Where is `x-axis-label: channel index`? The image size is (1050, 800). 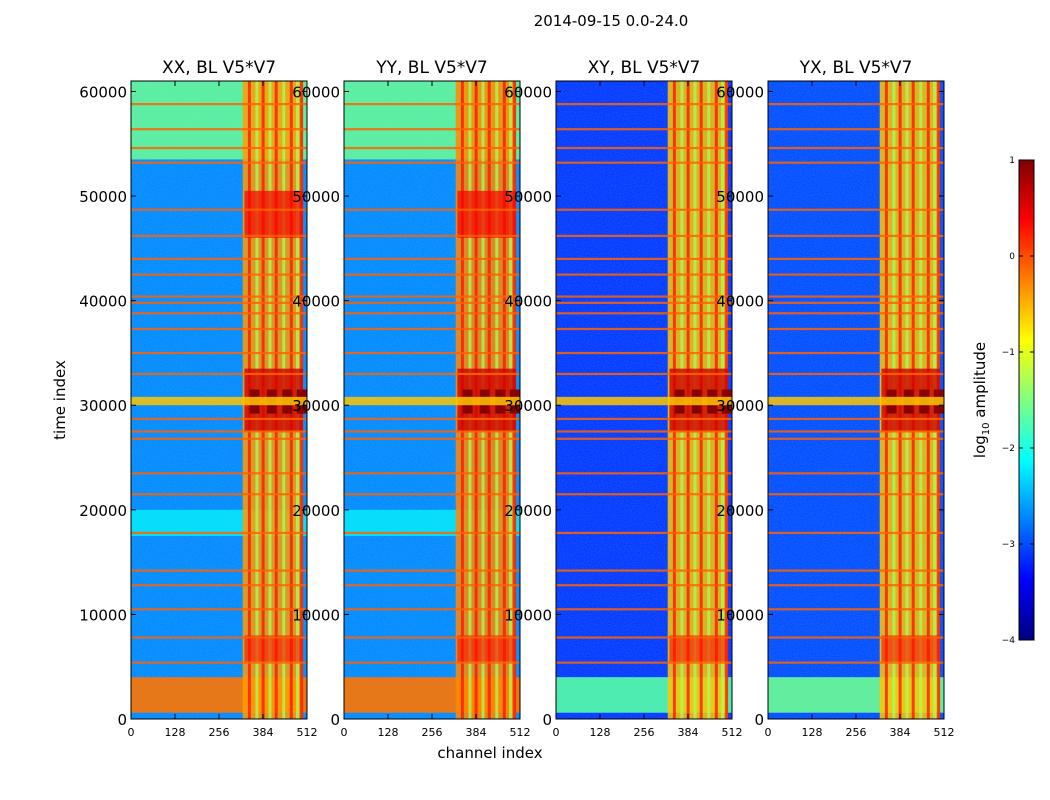
x-axis-label: channel index is located at coordinates (489, 753).